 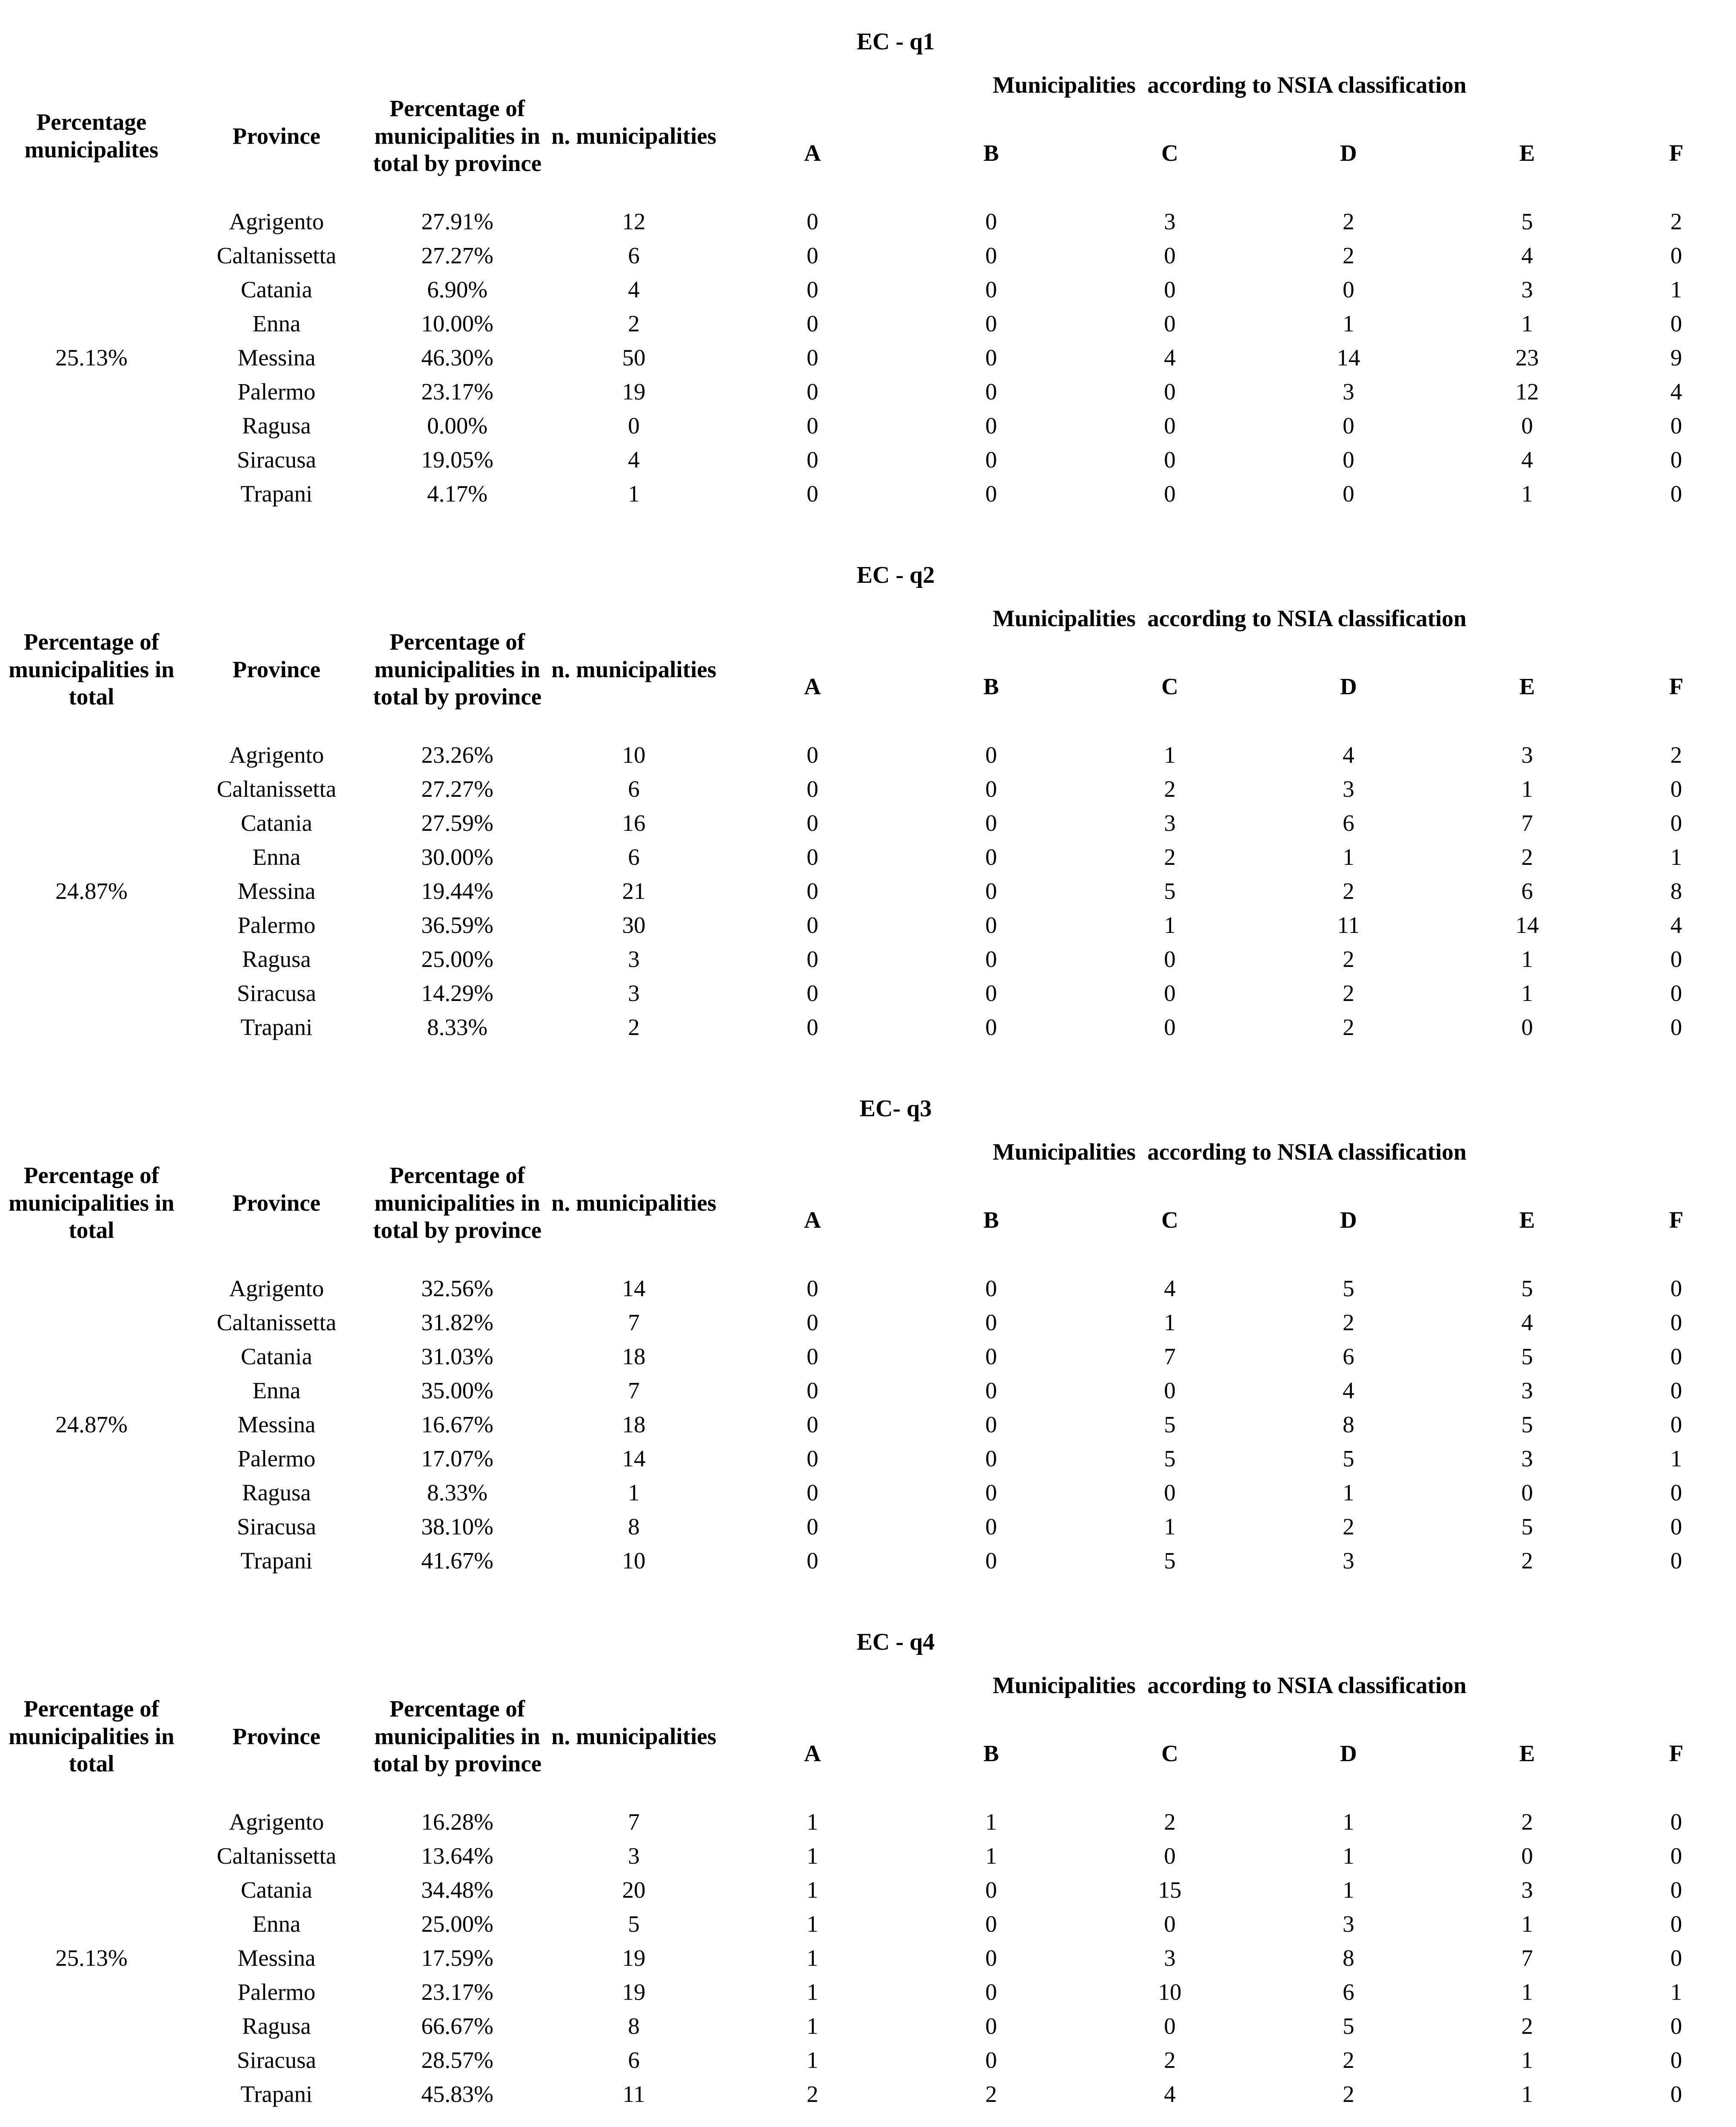 What do you see at coordinates (634, 891) in the screenshot?
I see `n-municipalities-cell: 21` at bounding box center [634, 891].